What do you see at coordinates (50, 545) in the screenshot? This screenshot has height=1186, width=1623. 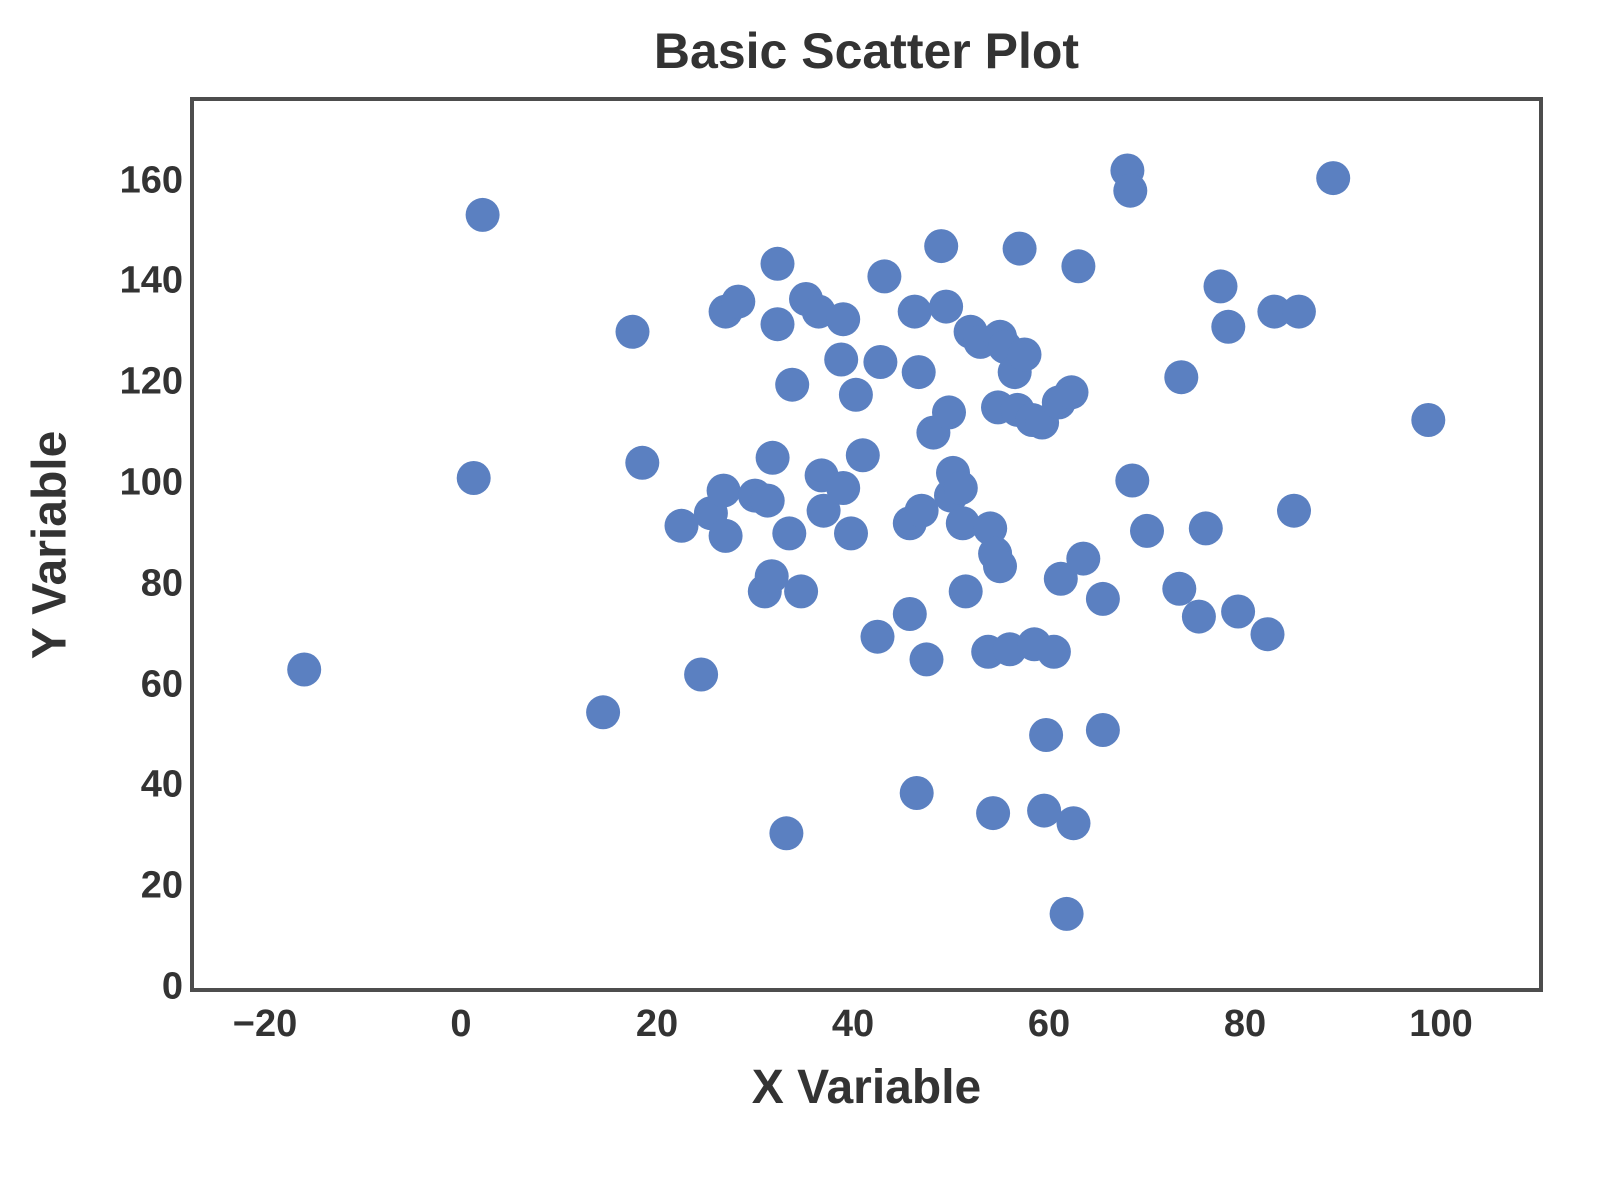 I see `y-axis-label: Y Variable` at bounding box center [50, 545].